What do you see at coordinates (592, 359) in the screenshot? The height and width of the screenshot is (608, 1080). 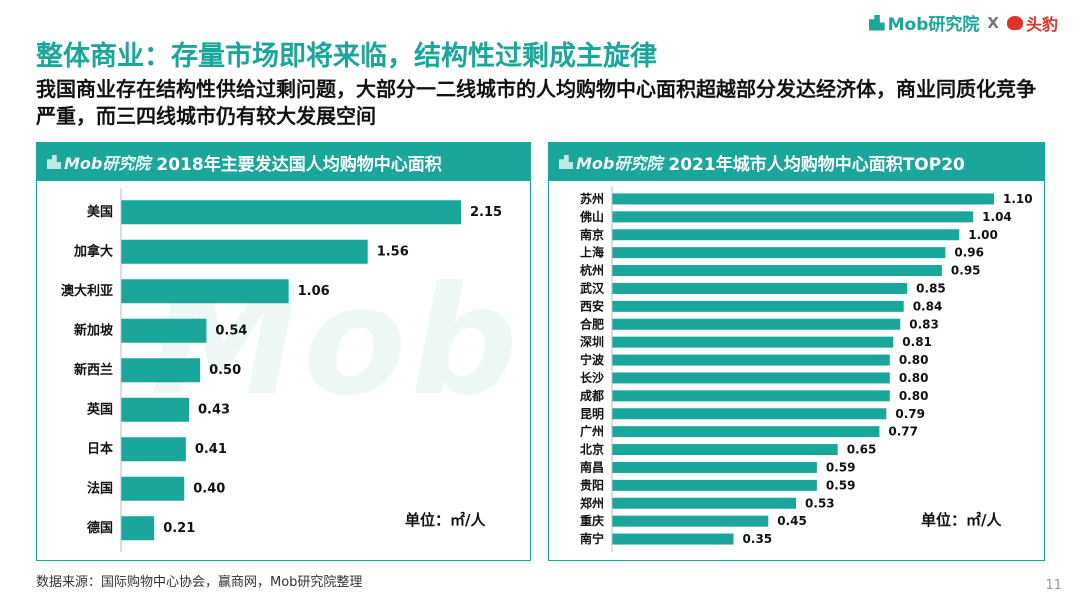 I see `category-label: 宁波` at bounding box center [592, 359].